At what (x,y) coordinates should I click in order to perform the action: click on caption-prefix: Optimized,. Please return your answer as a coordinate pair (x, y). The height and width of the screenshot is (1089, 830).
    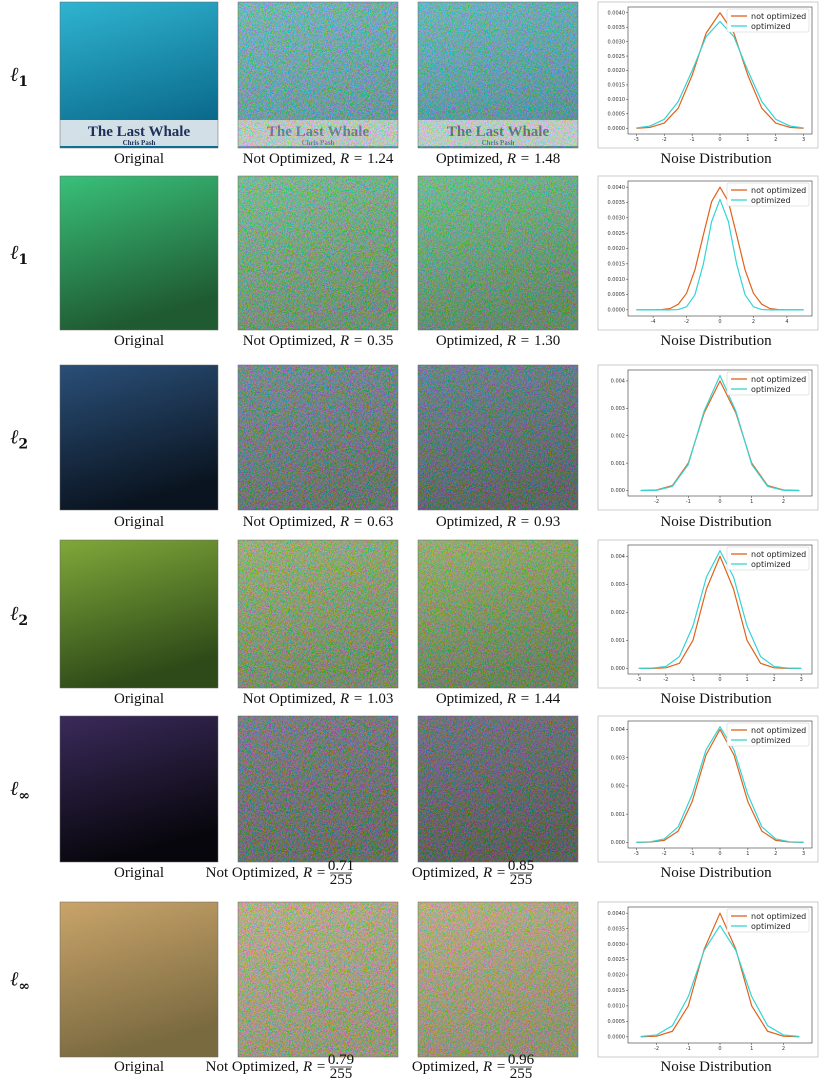
    Looking at the image, I should click on (469, 699).